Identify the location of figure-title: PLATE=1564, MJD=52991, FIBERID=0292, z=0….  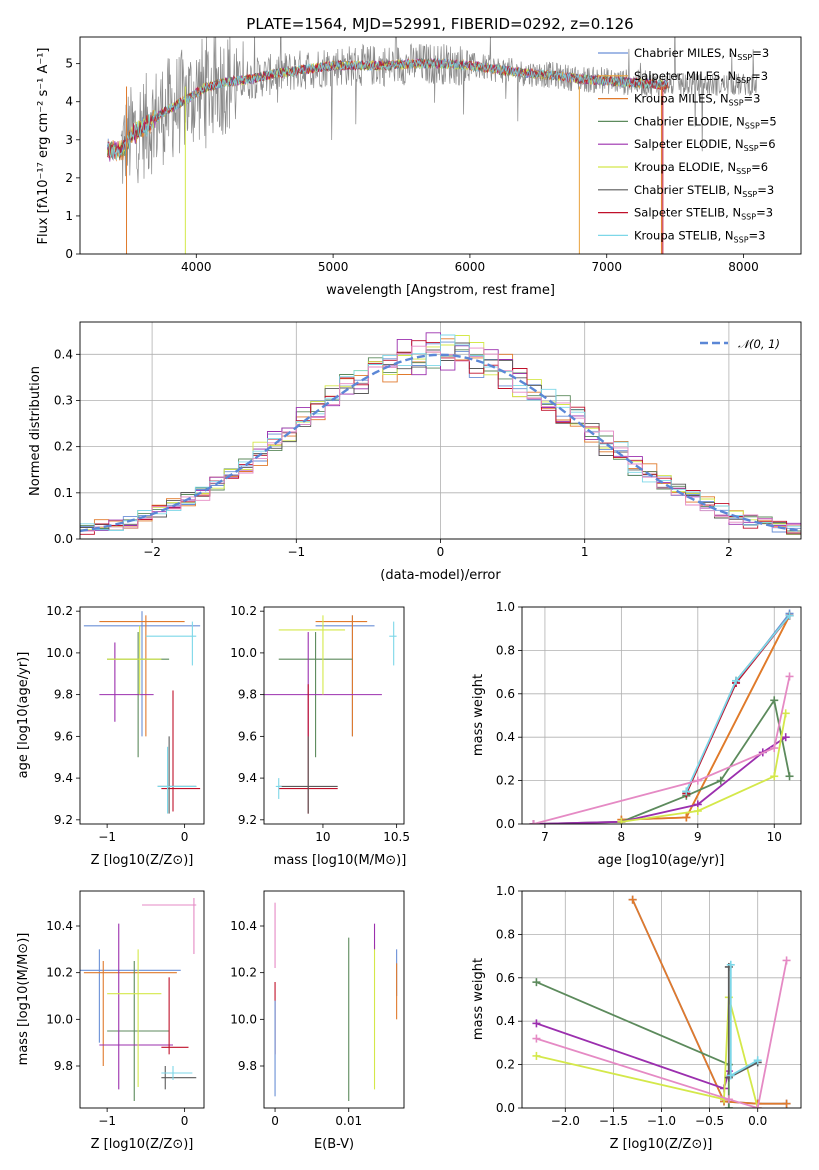
(439, 24).